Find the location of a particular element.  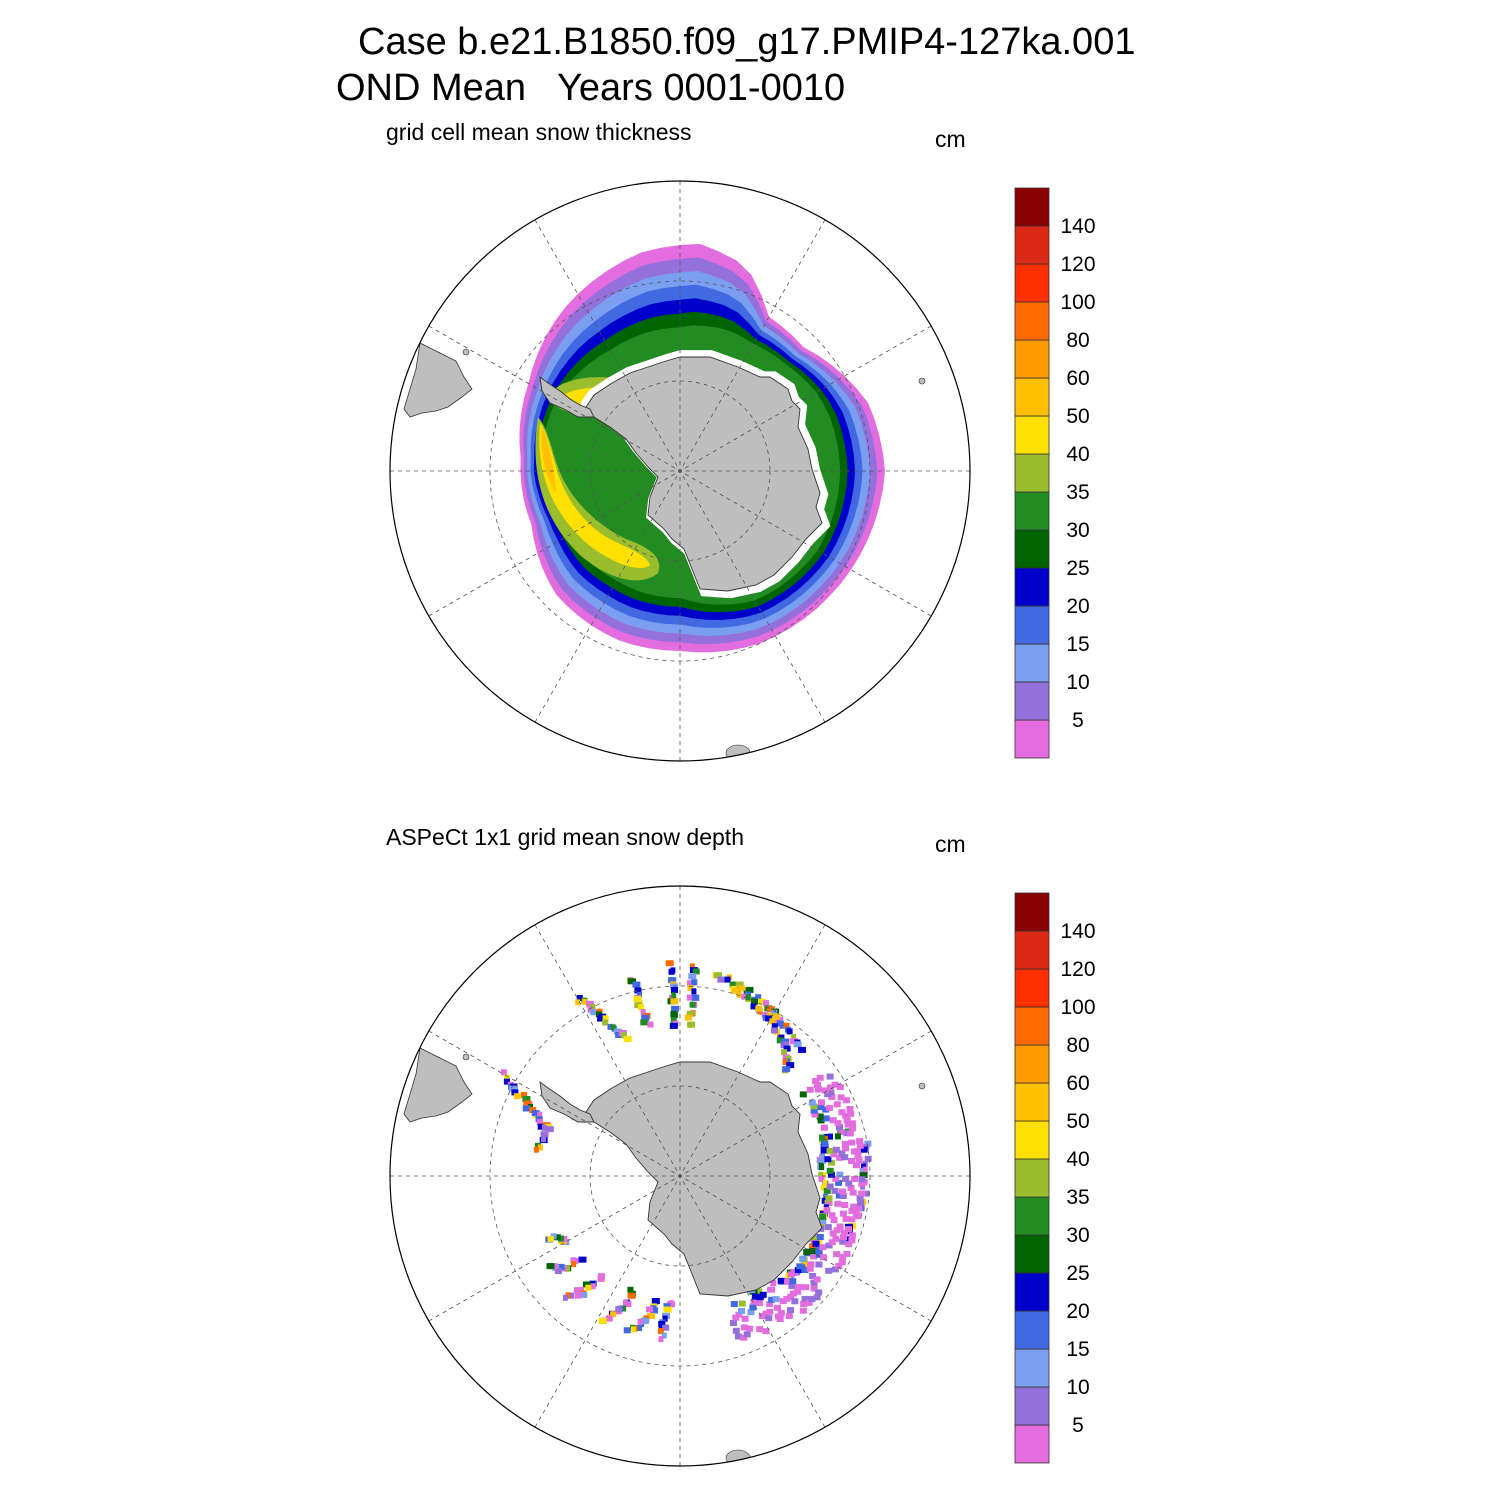

colorbar-tick-label: 20 is located at coordinates (1077, 1311).